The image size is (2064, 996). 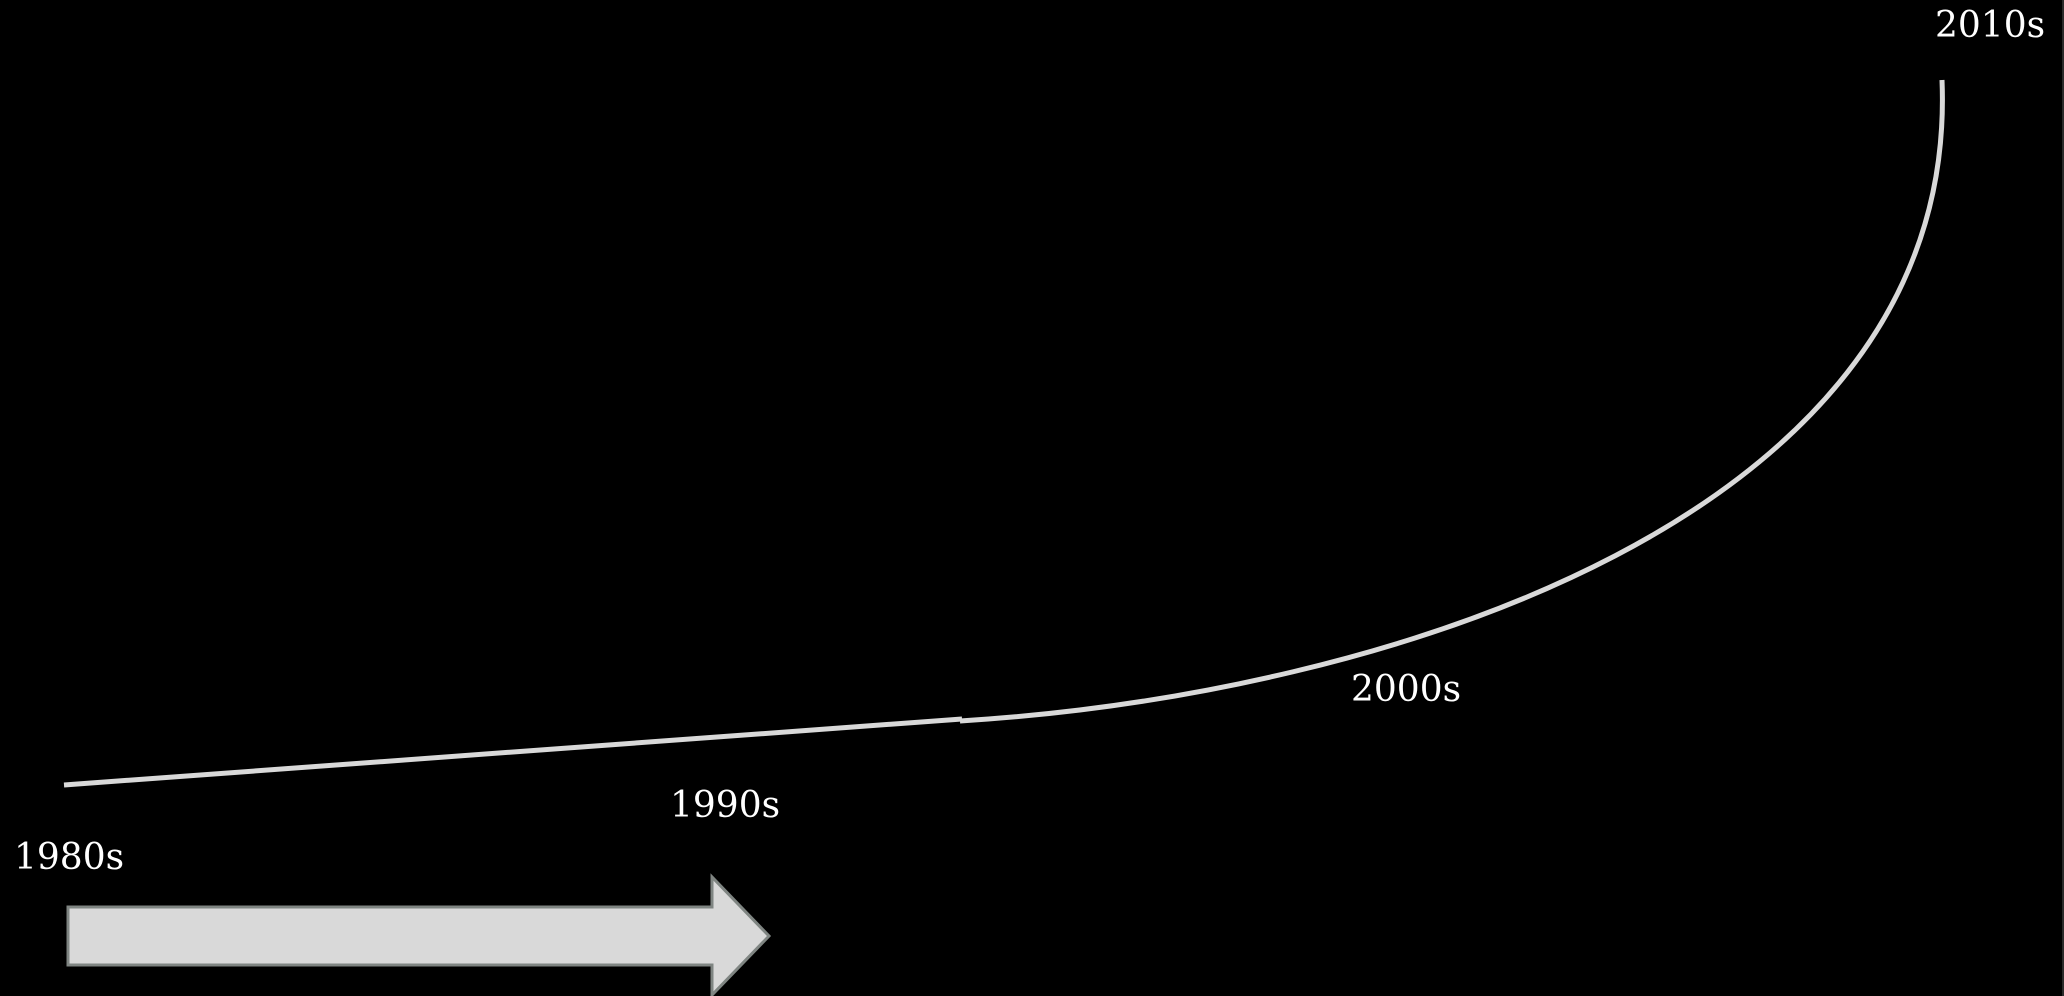 What do you see at coordinates (419, 934) in the screenshot?
I see `progress-arrow` at bounding box center [419, 934].